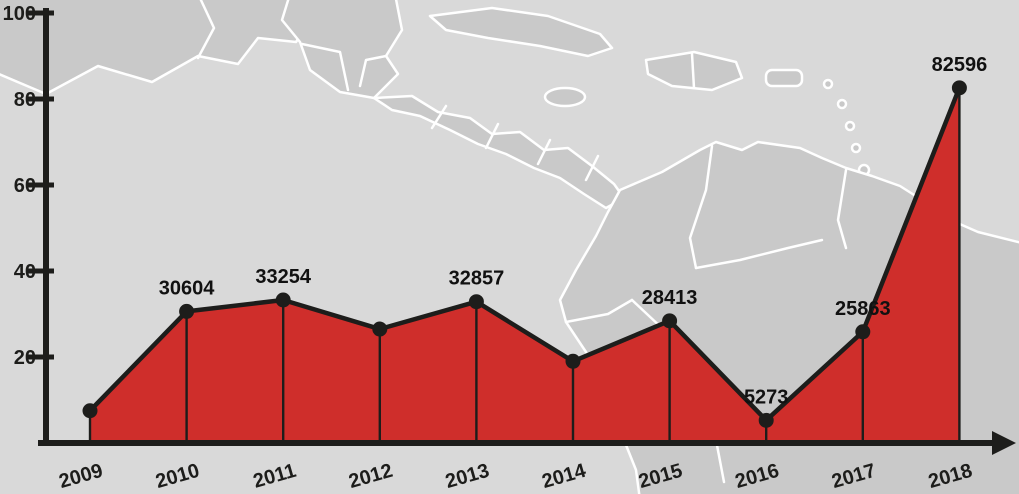 The width and height of the screenshot is (1019, 494). Describe the element at coordinates (25, 358) in the screenshot. I see `y-tick-label: 20` at that location.